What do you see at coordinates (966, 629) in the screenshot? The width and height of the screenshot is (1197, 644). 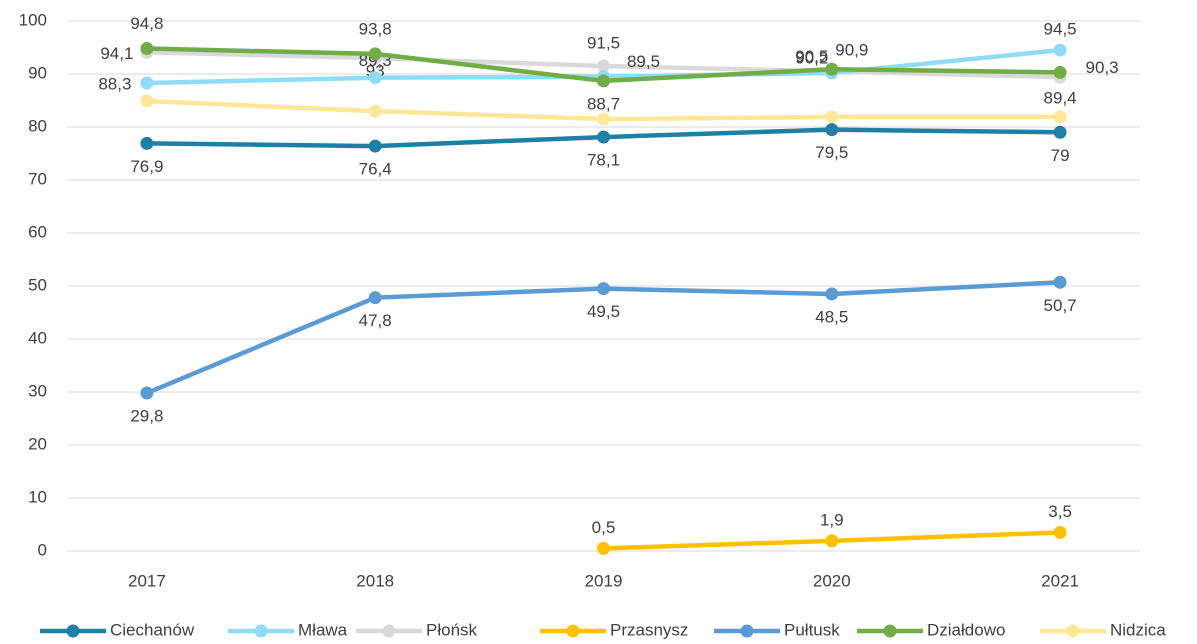 I see `legend-label: Działdowo` at bounding box center [966, 629].